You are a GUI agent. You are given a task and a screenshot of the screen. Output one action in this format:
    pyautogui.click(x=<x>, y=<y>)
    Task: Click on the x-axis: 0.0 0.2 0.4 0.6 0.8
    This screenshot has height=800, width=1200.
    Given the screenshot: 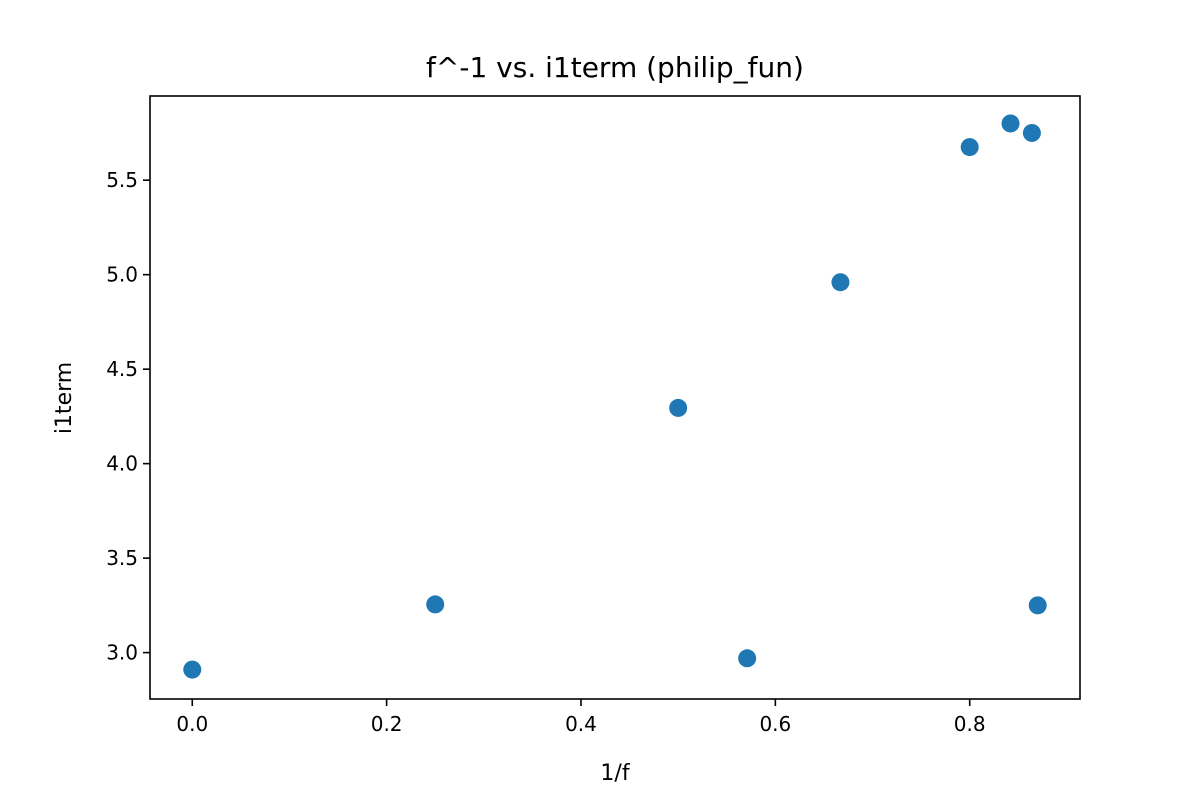 What is the action you would take?
    pyautogui.click(x=581, y=717)
    